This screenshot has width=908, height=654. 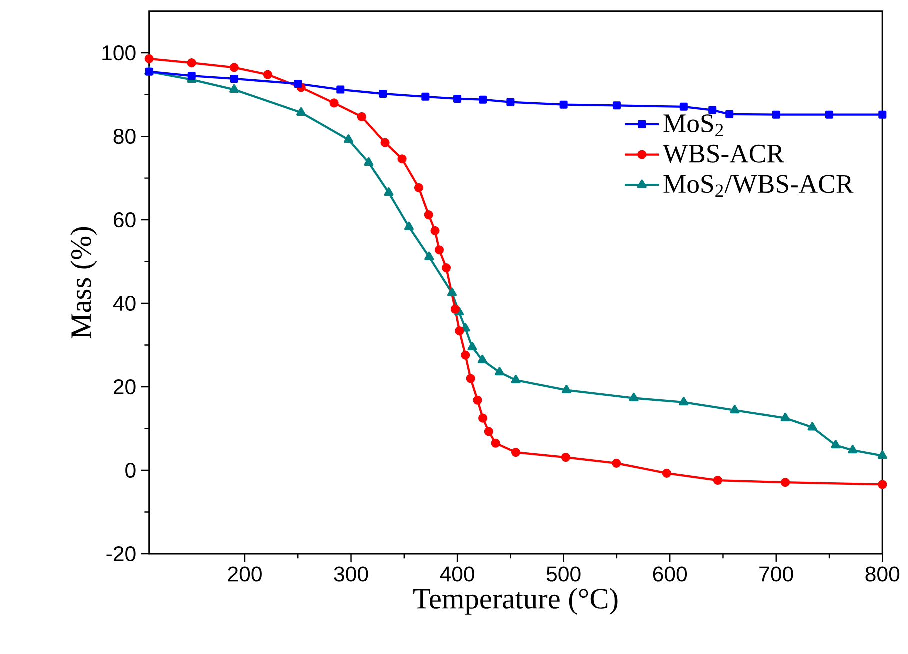 I want to click on x-tick-label: 600, so click(x=670, y=574).